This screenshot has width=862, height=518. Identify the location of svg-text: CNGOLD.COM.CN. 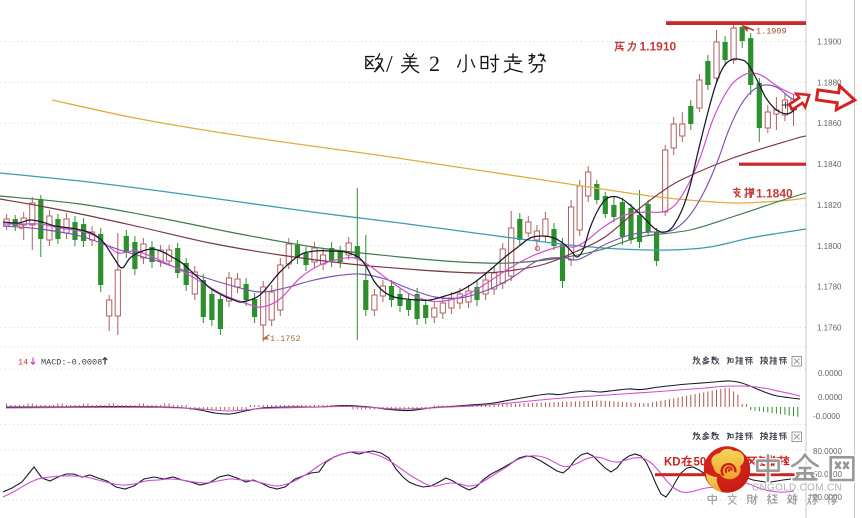
(797, 488).